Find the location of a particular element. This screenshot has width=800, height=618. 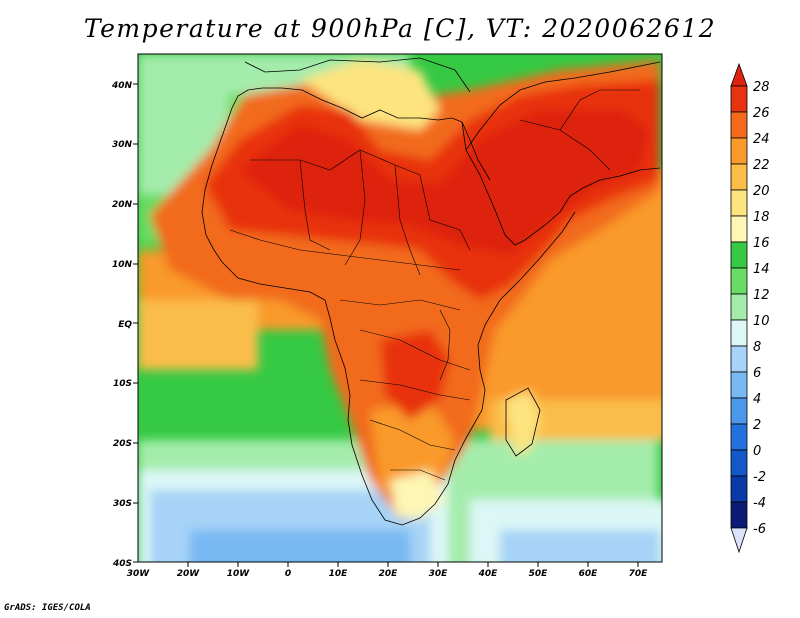

colorbar-label: 16 is located at coordinates (761, 243).